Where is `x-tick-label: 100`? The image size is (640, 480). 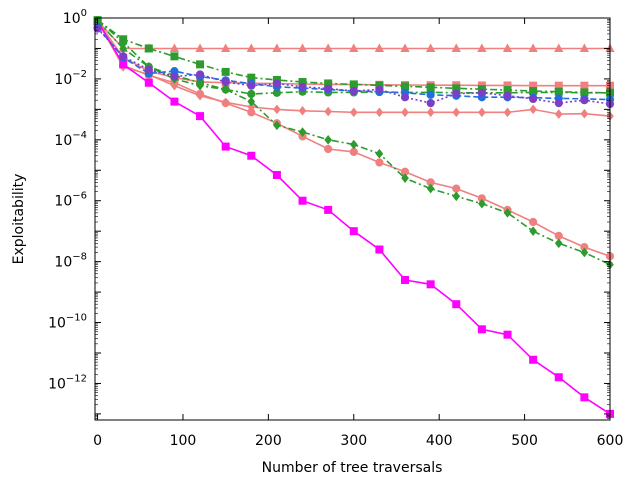
x-tick-label: 100 is located at coordinates (183, 441).